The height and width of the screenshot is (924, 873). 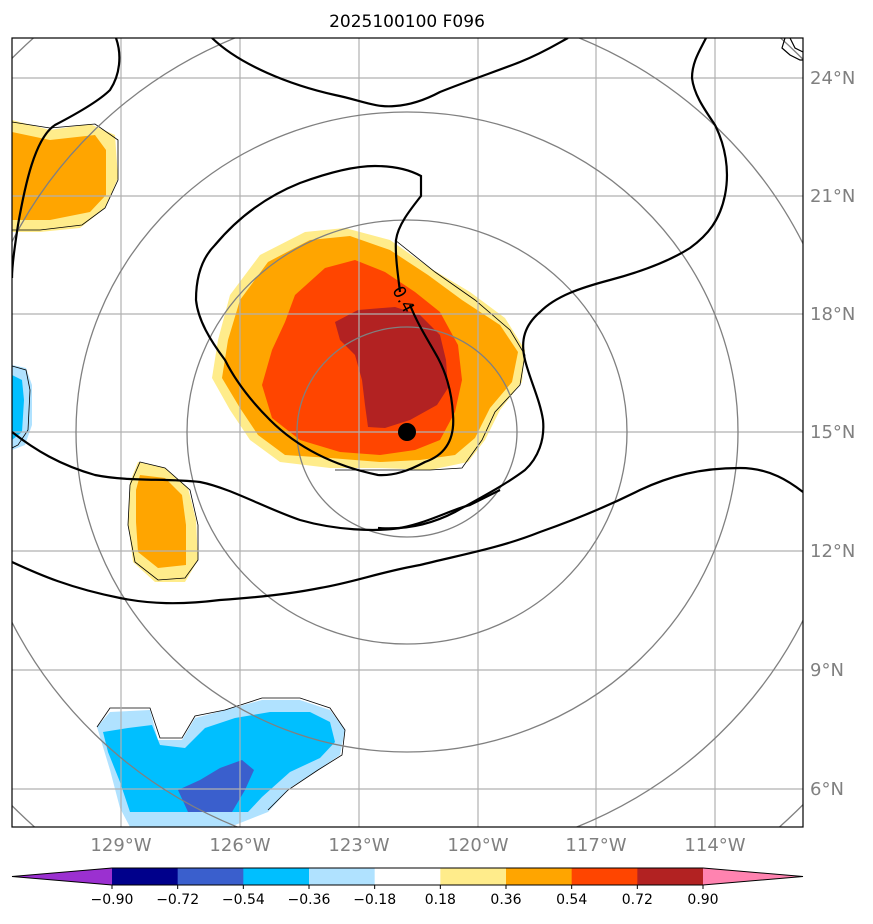 I want to click on shade-0.36-small, so click(x=161, y=521).